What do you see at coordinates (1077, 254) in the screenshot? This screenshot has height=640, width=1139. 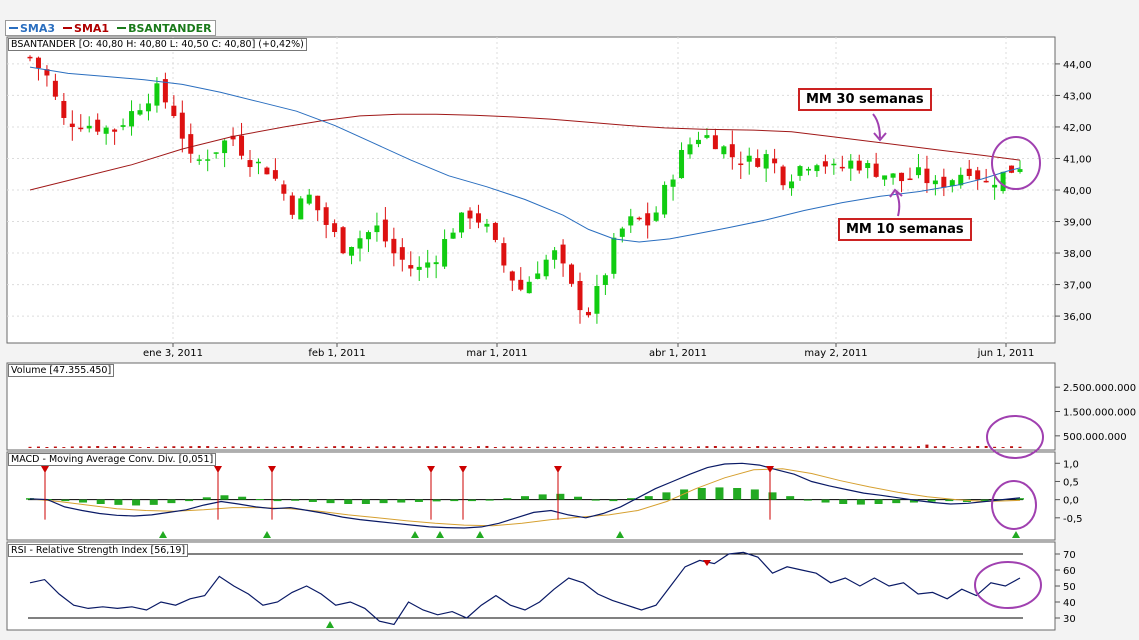 I see `price-y-tick-label: 38,00` at bounding box center [1077, 254].